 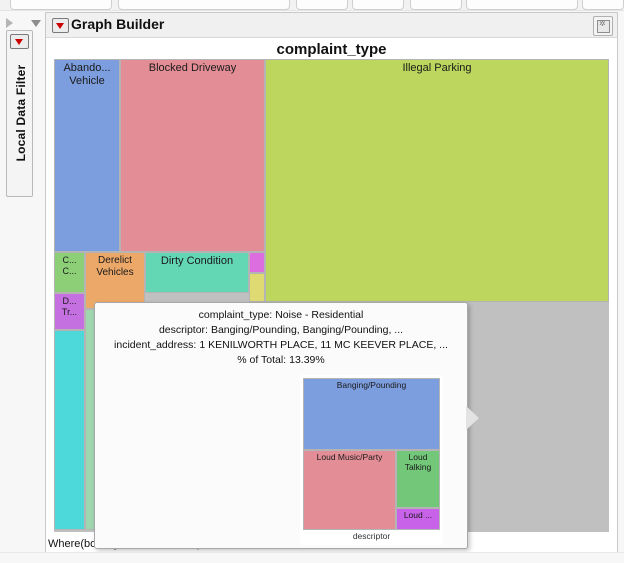 I want to click on treemap-tile: Dirty Condition, so click(x=197, y=272).